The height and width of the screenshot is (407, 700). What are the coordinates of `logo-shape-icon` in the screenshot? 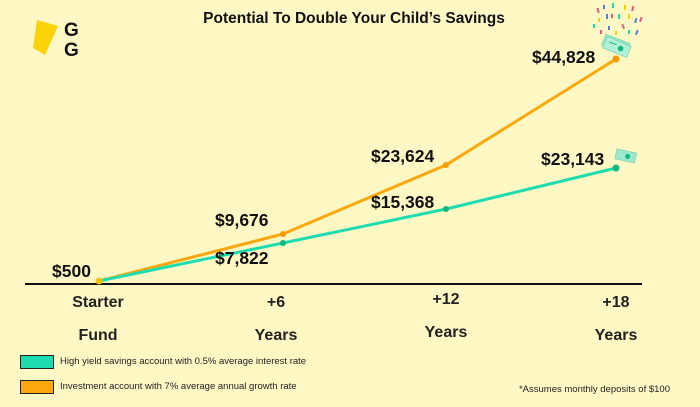 It's located at (45, 37).